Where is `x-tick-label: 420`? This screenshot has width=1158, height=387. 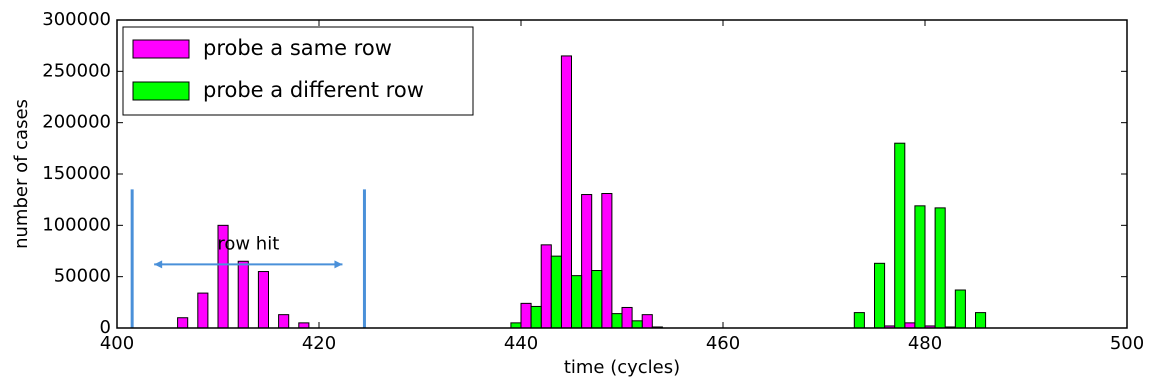
x-tick-label: 420 is located at coordinates (319, 343).